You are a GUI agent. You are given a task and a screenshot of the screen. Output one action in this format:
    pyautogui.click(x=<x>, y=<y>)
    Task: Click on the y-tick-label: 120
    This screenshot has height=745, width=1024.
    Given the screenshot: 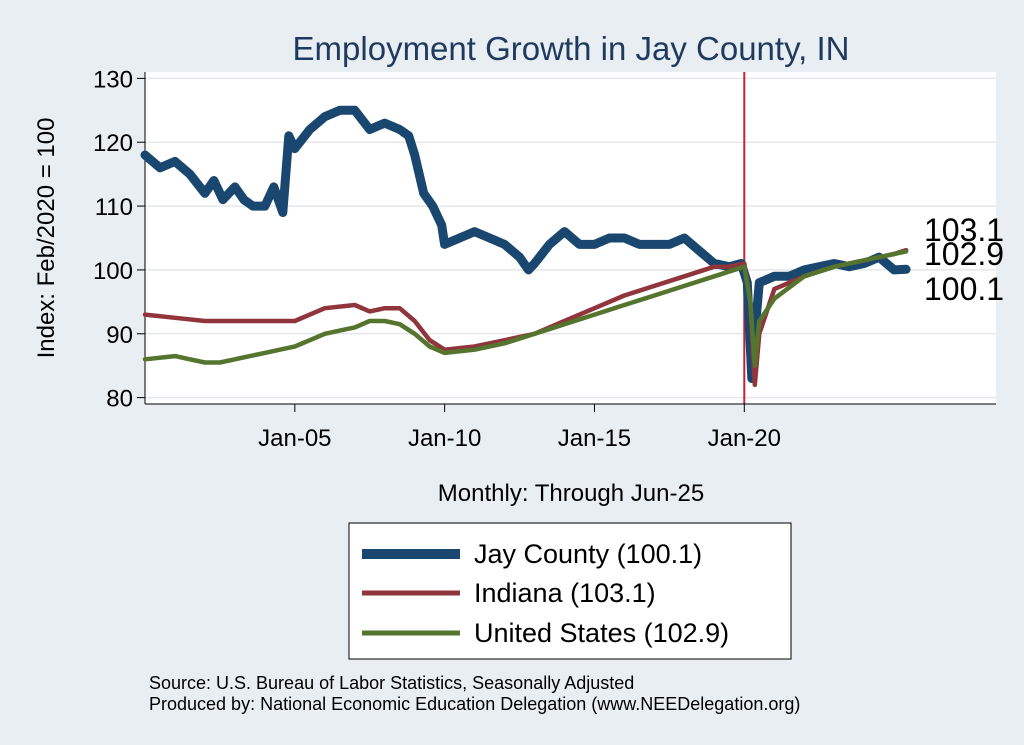 What is the action you would take?
    pyautogui.click(x=113, y=143)
    